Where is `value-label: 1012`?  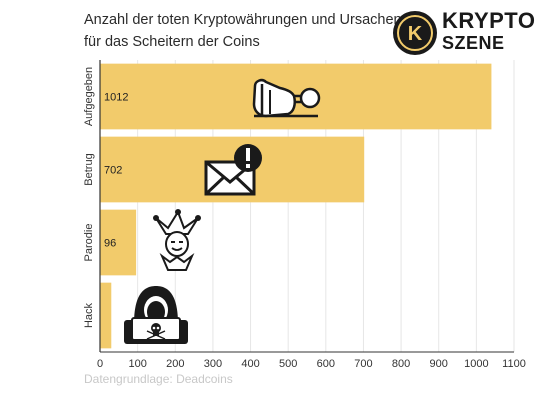
value-label: 1012 is located at coordinates (116, 98).